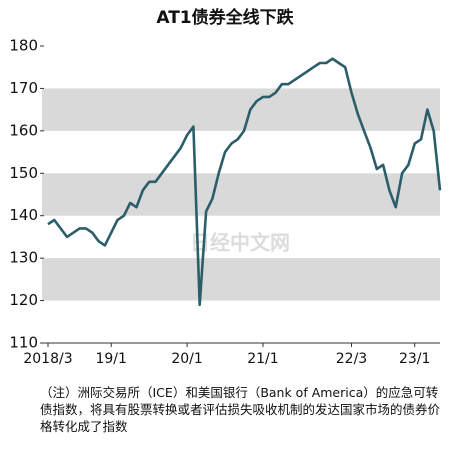 This screenshot has width=450, height=450. What do you see at coordinates (23, 258) in the screenshot?
I see `y-tick-label: 130` at bounding box center [23, 258].